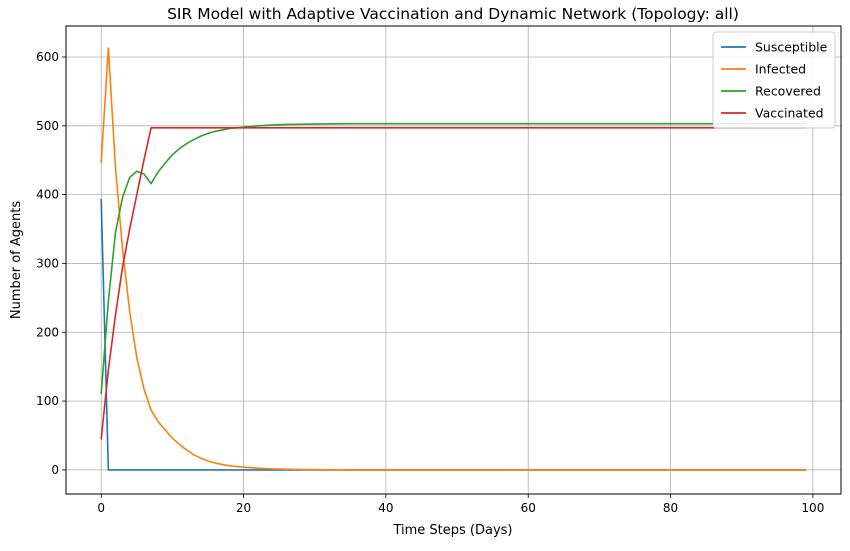 The width and height of the screenshot is (850, 551). What do you see at coordinates (47, 332) in the screenshot?
I see `y-tick-label: 200` at bounding box center [47, 332].